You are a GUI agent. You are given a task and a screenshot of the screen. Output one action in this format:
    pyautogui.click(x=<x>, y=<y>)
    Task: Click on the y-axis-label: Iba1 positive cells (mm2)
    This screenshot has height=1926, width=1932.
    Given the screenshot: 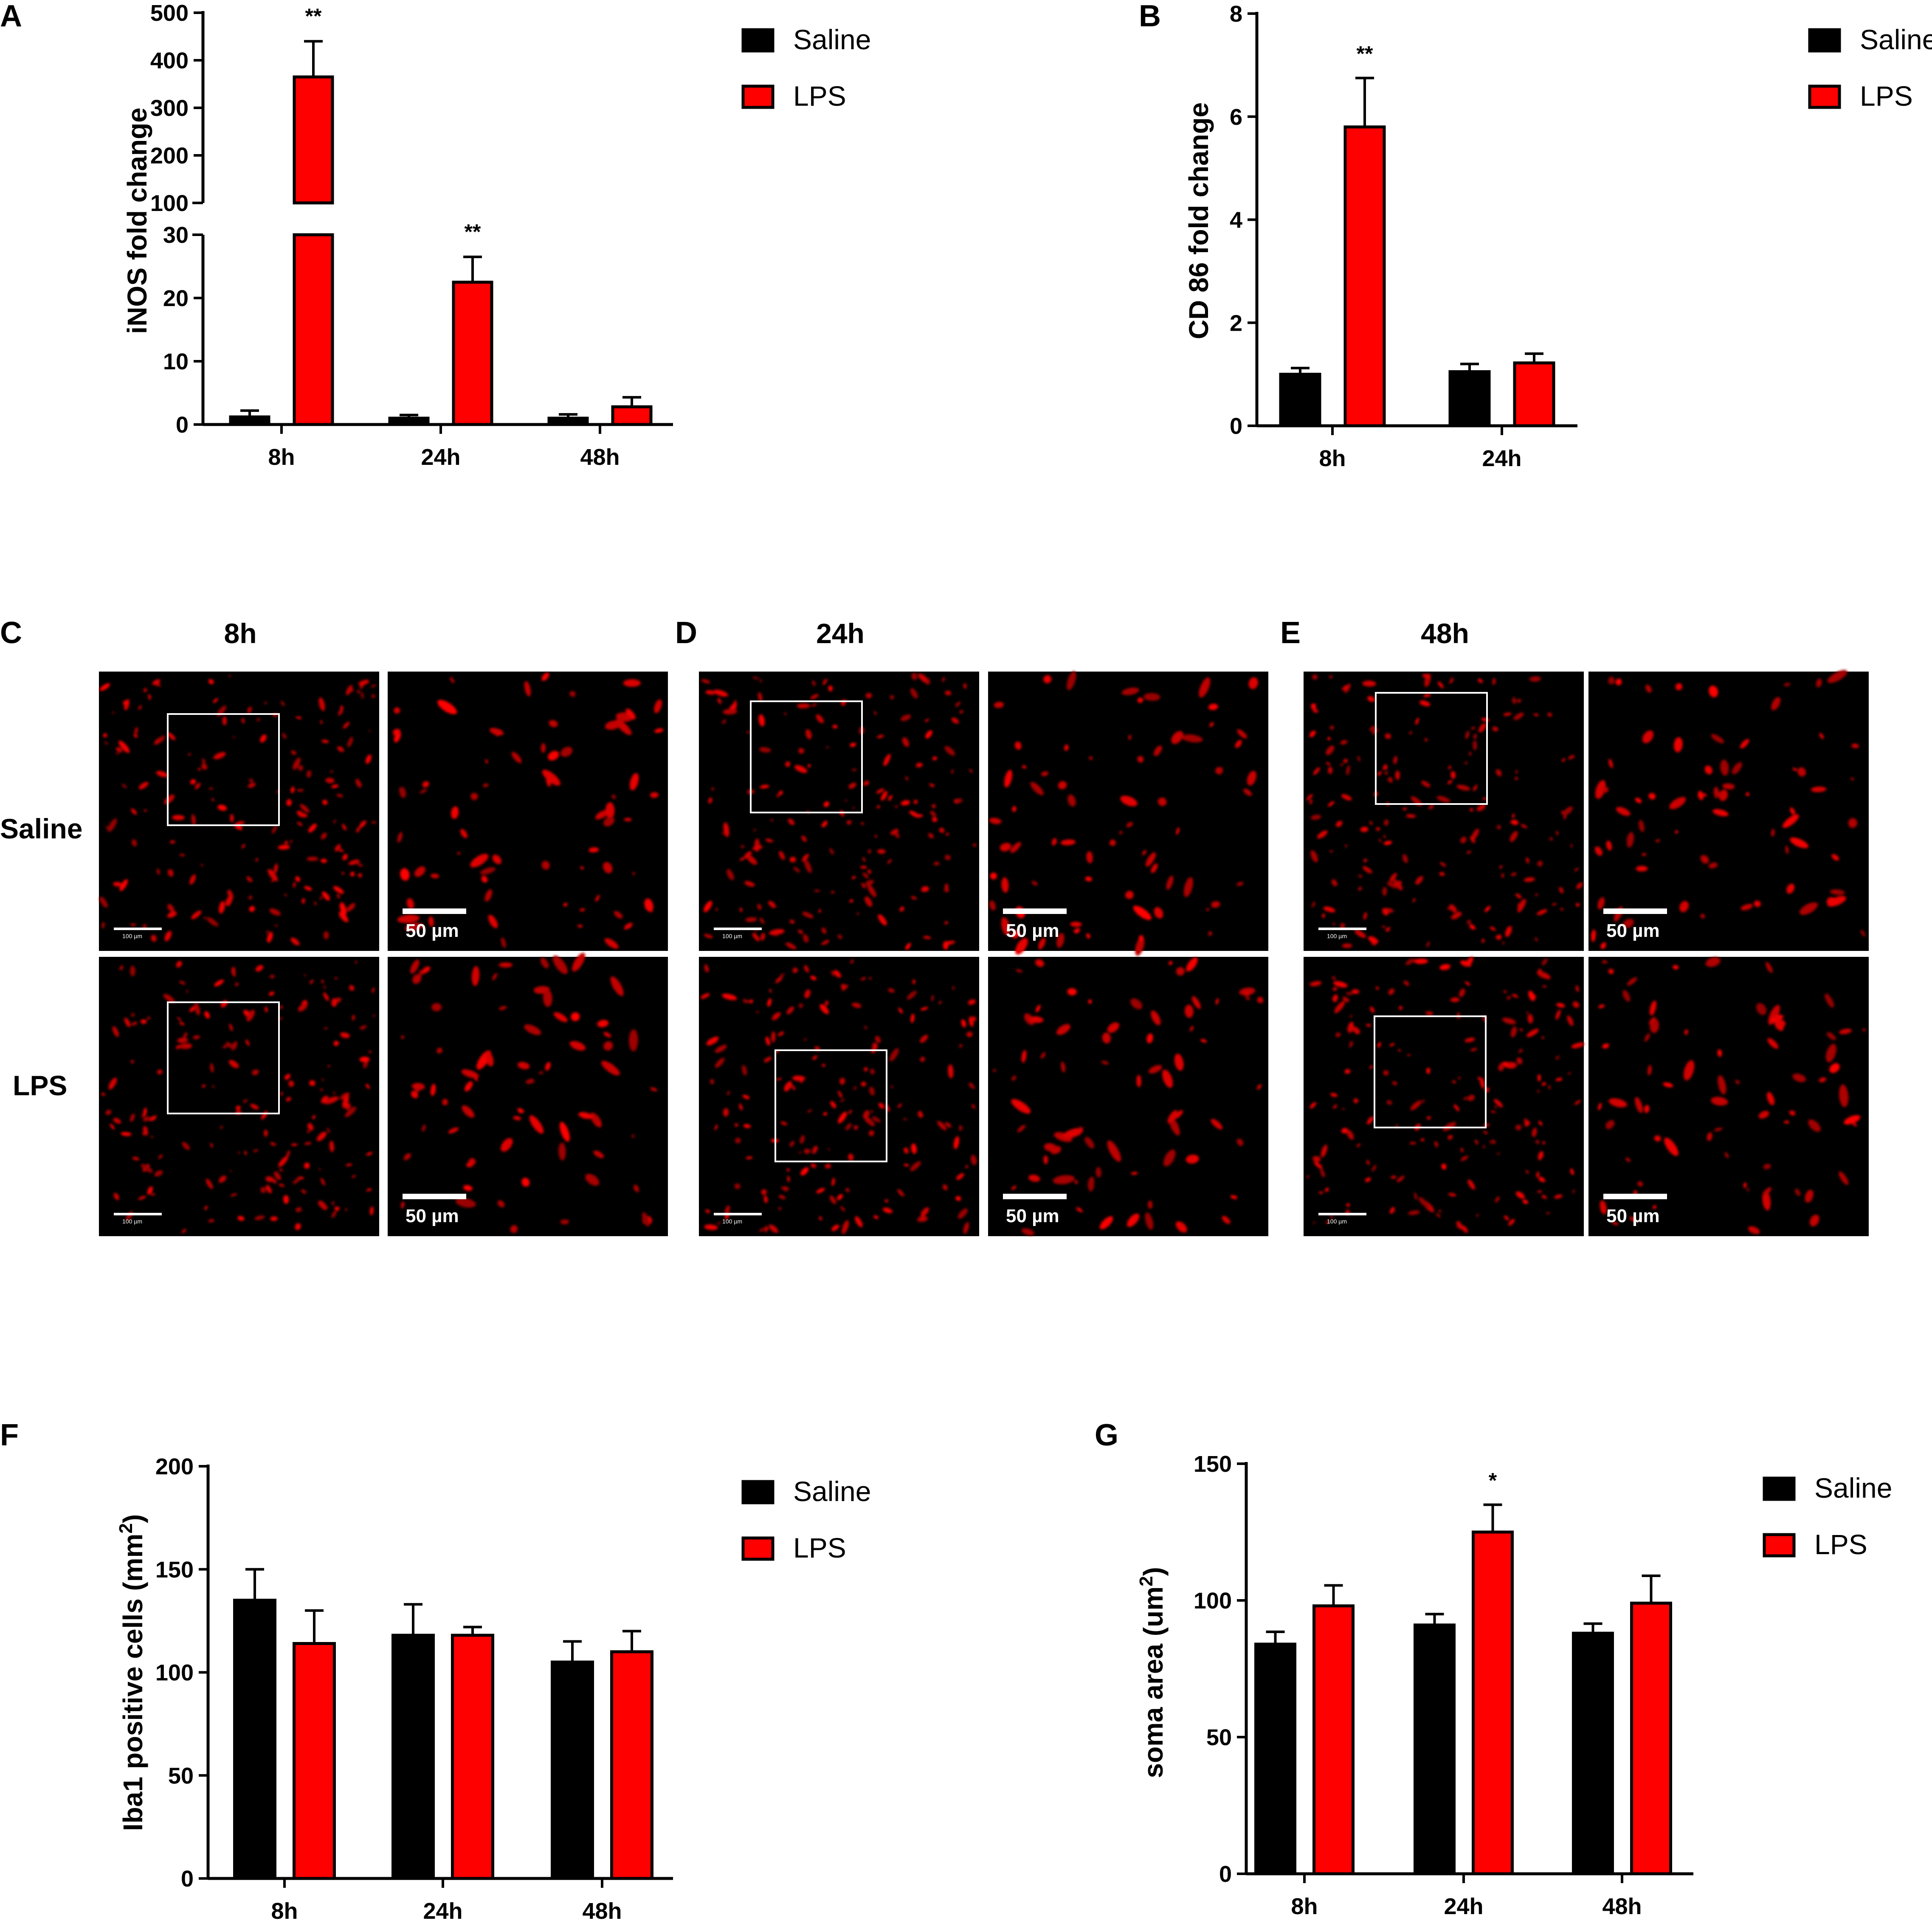 What is the action you would take?
    pyautogui.click(x=131, y=1672)
    